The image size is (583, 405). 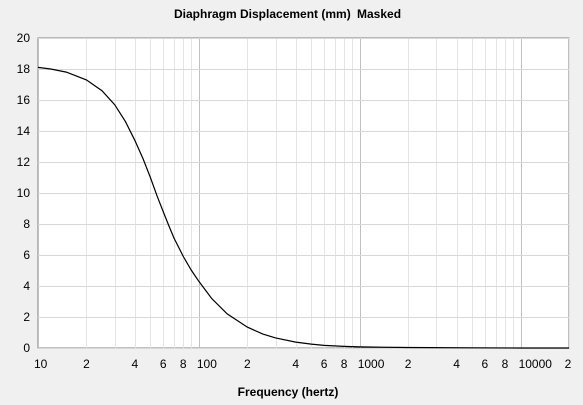 I want to click on x-tick-label: 1000, so click(x=371, y=364).